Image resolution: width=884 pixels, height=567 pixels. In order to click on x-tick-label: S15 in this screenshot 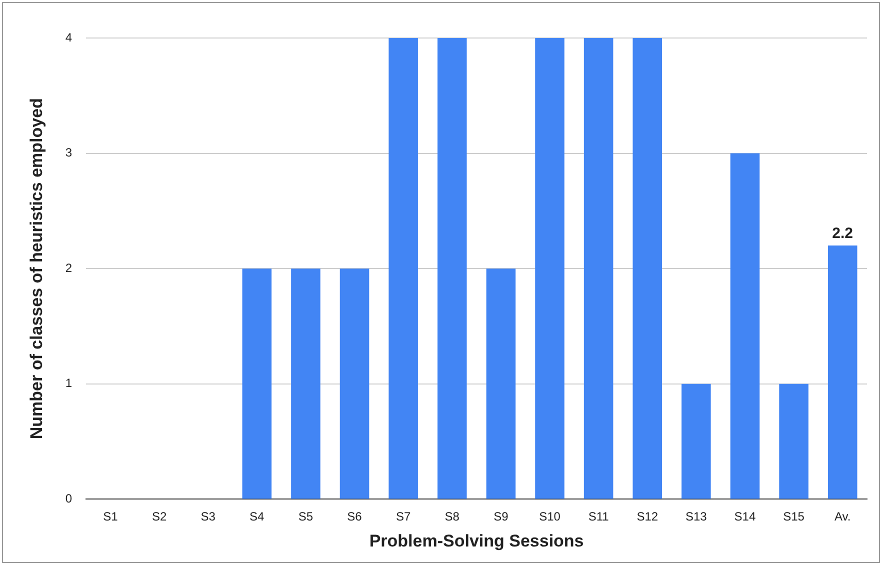, I will do `click(794, 517)`.